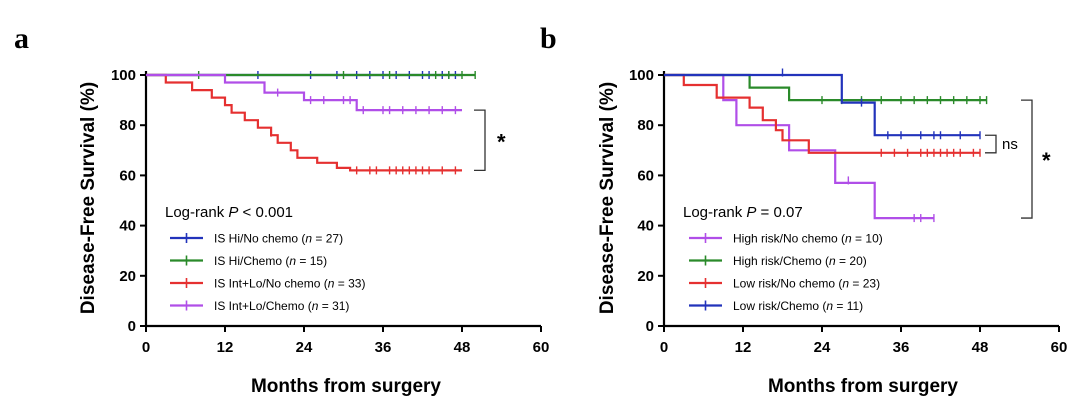 This screenshot has width=1080, height=406. Describe the element at coordinates (650, 326) in the screenshot. I see `y-tick-label-b: 0` at that location.